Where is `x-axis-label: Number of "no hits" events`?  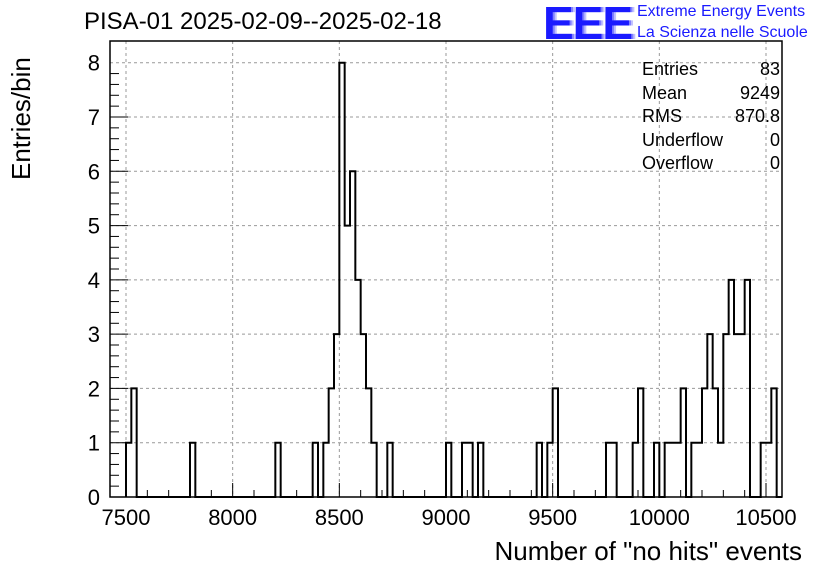 x-axis-label: Number of "no hits" events is located at coordinates (648, 551).